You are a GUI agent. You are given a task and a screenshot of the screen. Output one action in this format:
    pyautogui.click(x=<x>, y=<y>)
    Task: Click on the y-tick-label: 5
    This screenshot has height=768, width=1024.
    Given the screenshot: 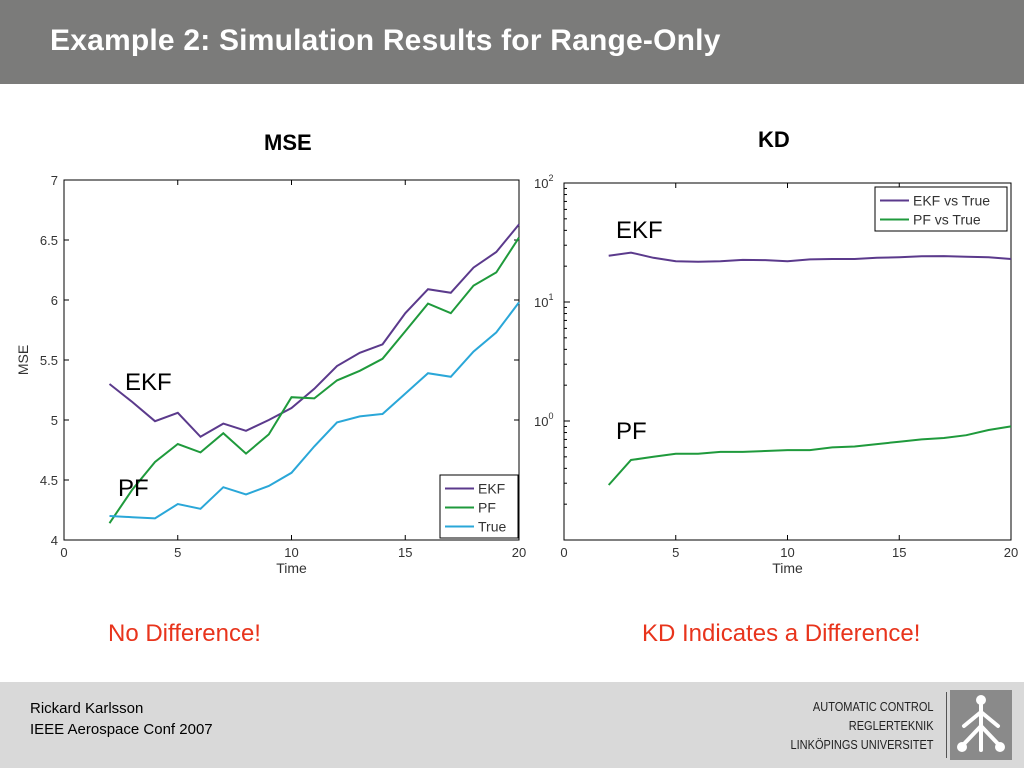 What is the action you would take?
    pyautogui.click(x=54, y=420)
    